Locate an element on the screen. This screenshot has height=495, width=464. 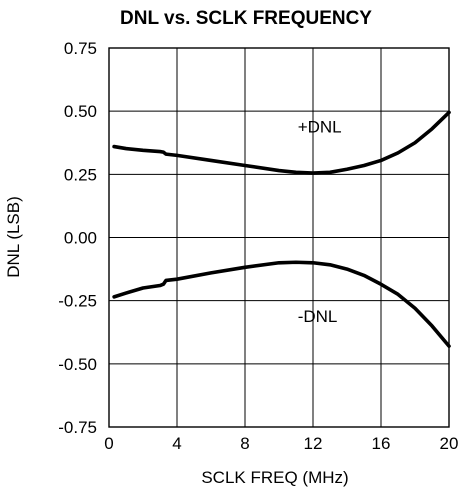
y-tick-label: 0.25 is located at coordinates (80, 174).